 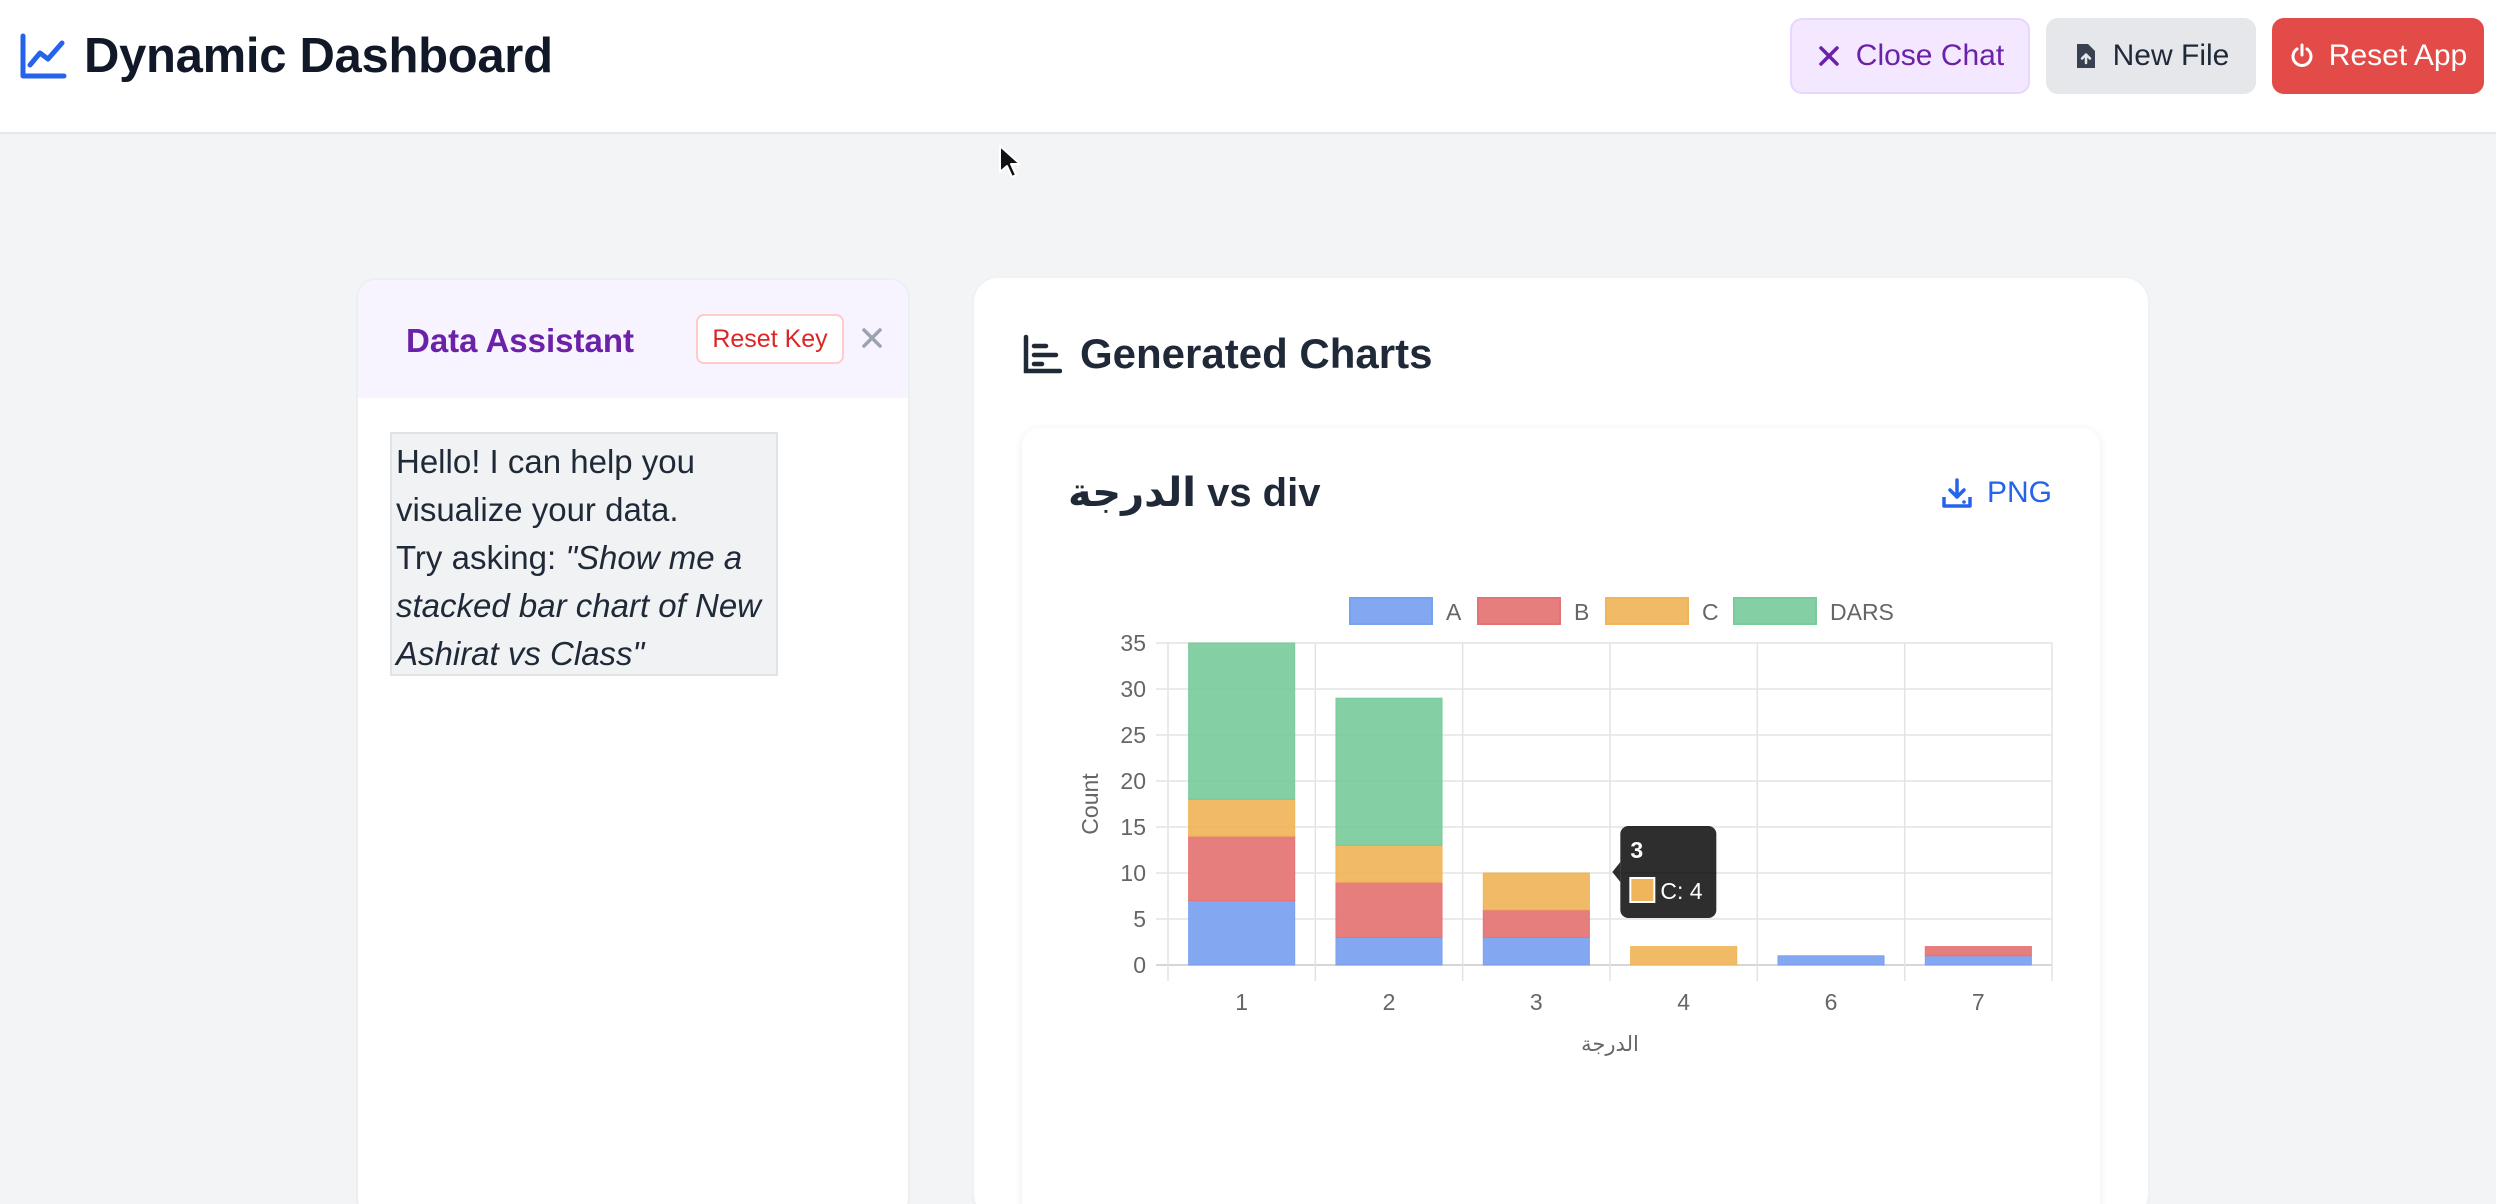 I want to click on charts-header: Generated Charts, so click(x=1227, y=354).